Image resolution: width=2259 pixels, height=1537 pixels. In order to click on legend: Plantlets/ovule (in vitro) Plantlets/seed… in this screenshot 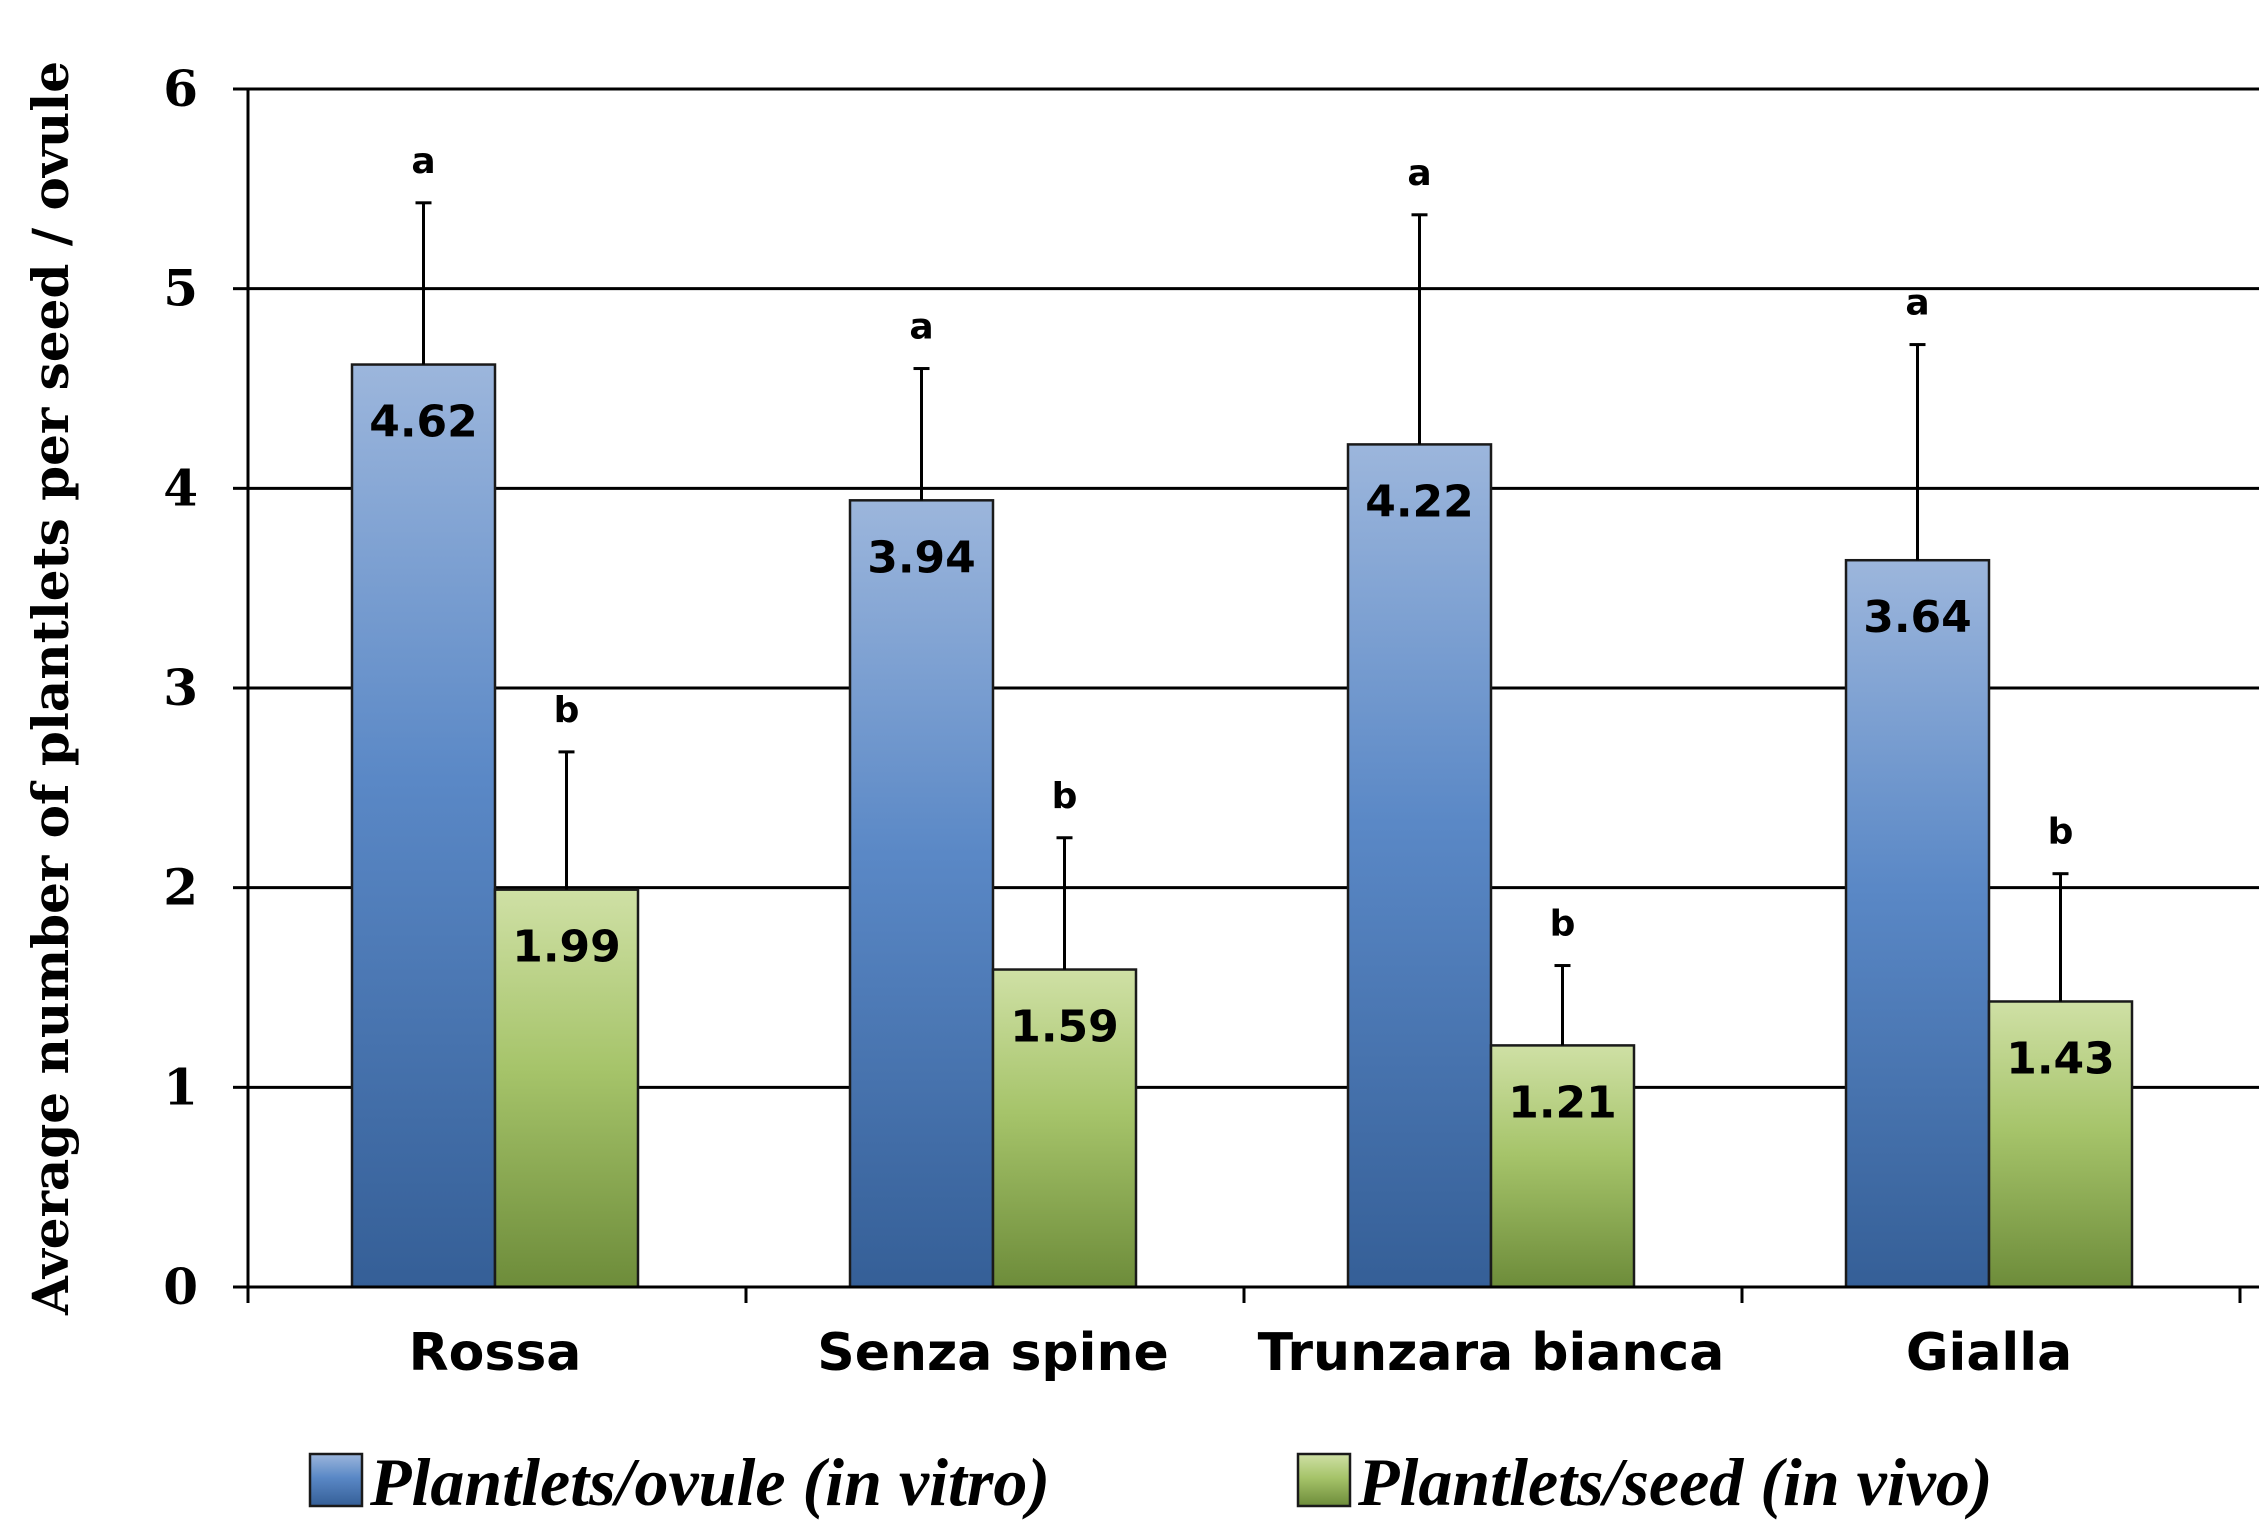, I will do `click(1150, 1482)`.